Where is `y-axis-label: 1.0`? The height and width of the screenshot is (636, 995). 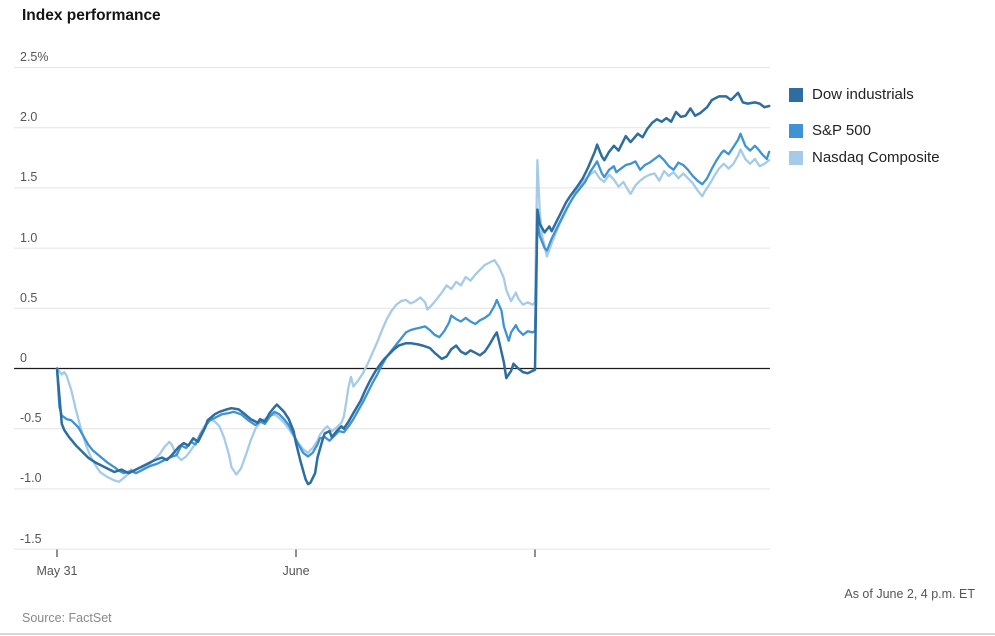 y-axis-label: 1.0 is located at coordinates (29, 237).